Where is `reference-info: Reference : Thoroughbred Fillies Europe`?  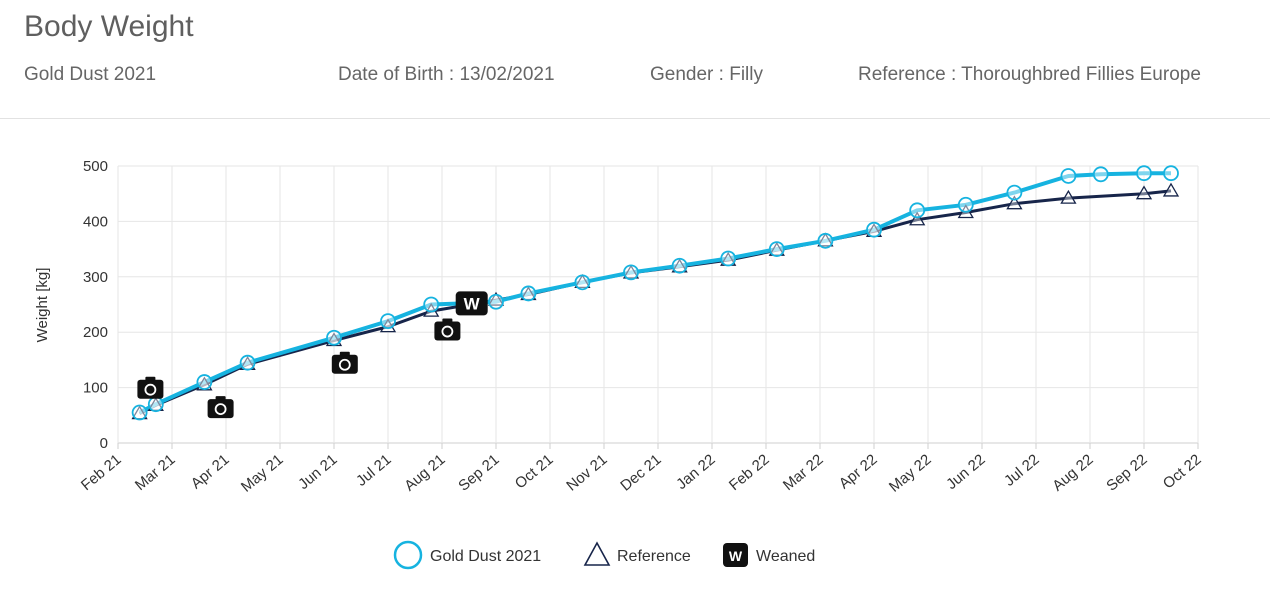
reference-info: Reference : Thoroughbred Fillies Europe is located at coordinates (1029, 74).